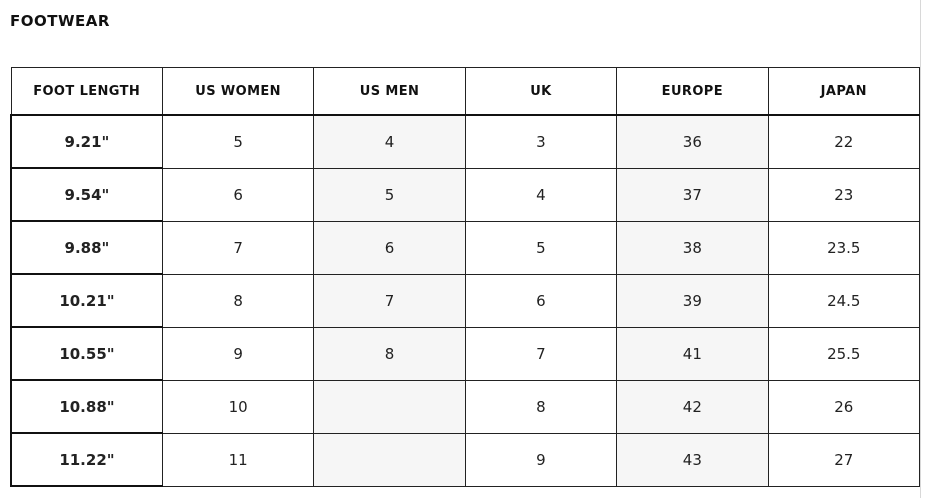 The width and height of the screenshot is (926, 498). What do you see at coordinates (86, 247) in the screenshot?
I see `cell-foot-length: 9.88"` at bounding box center [86, 247].